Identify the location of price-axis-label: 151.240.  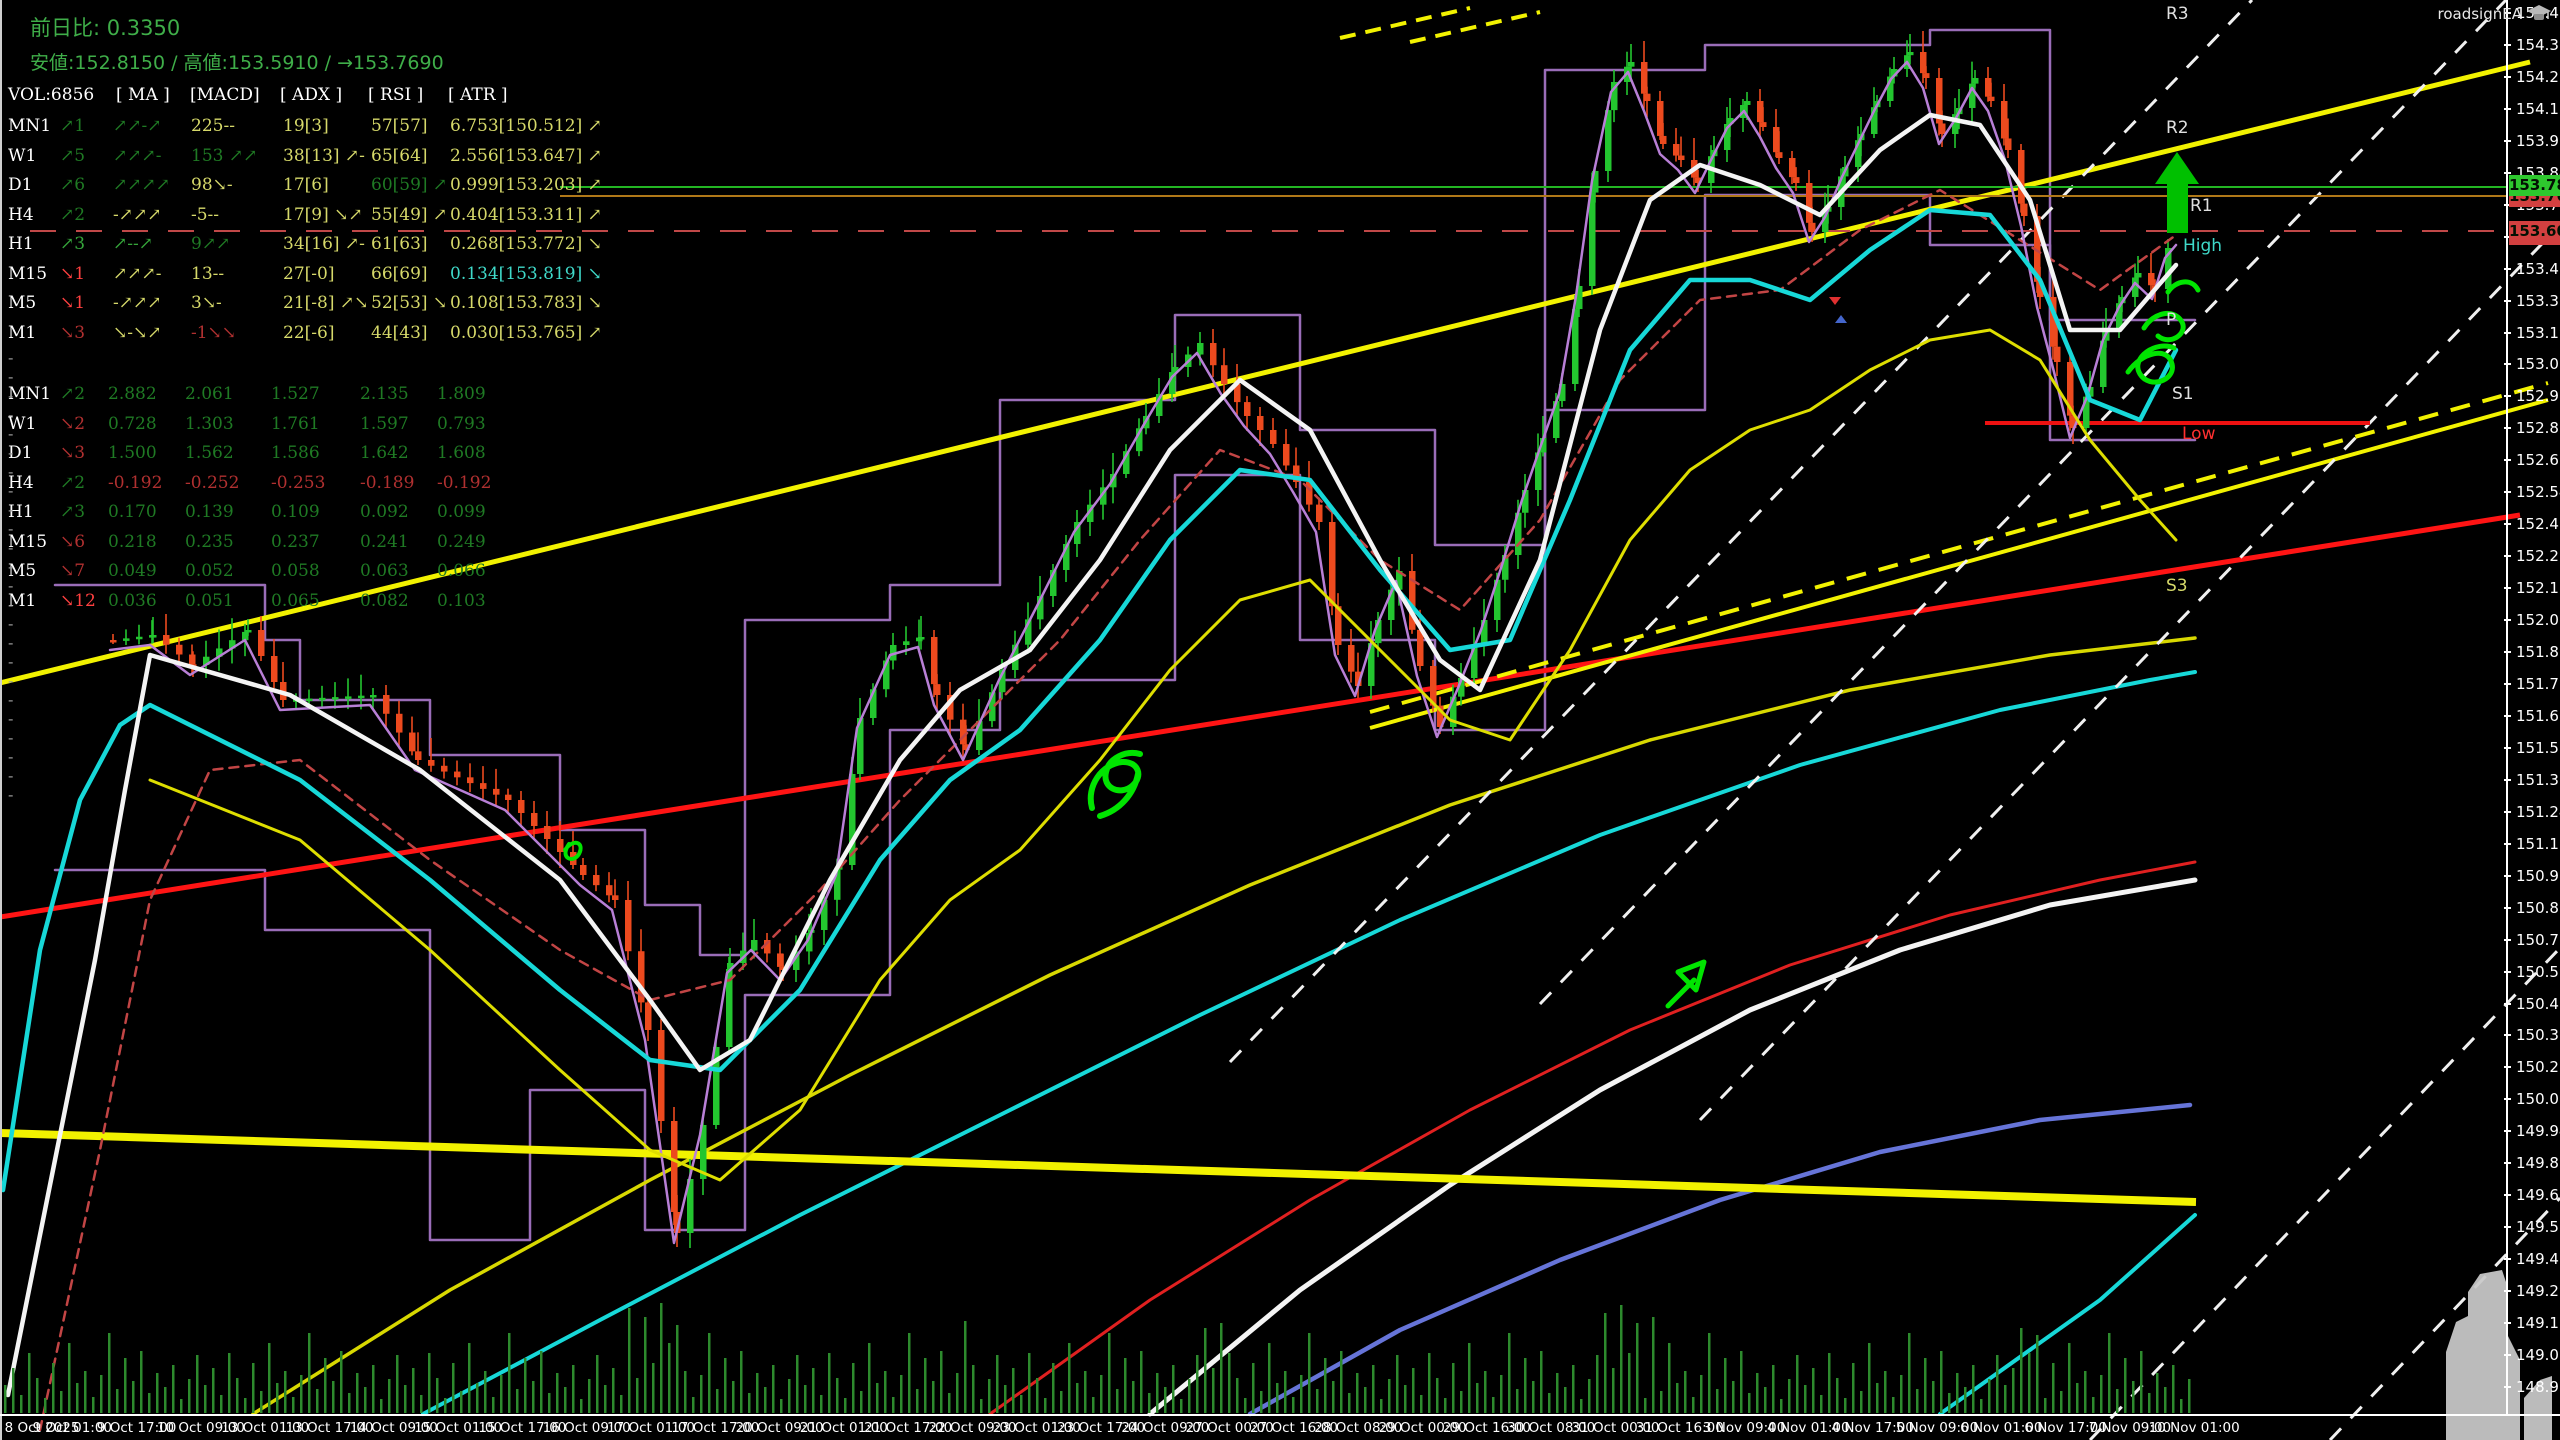
(2538, 811).